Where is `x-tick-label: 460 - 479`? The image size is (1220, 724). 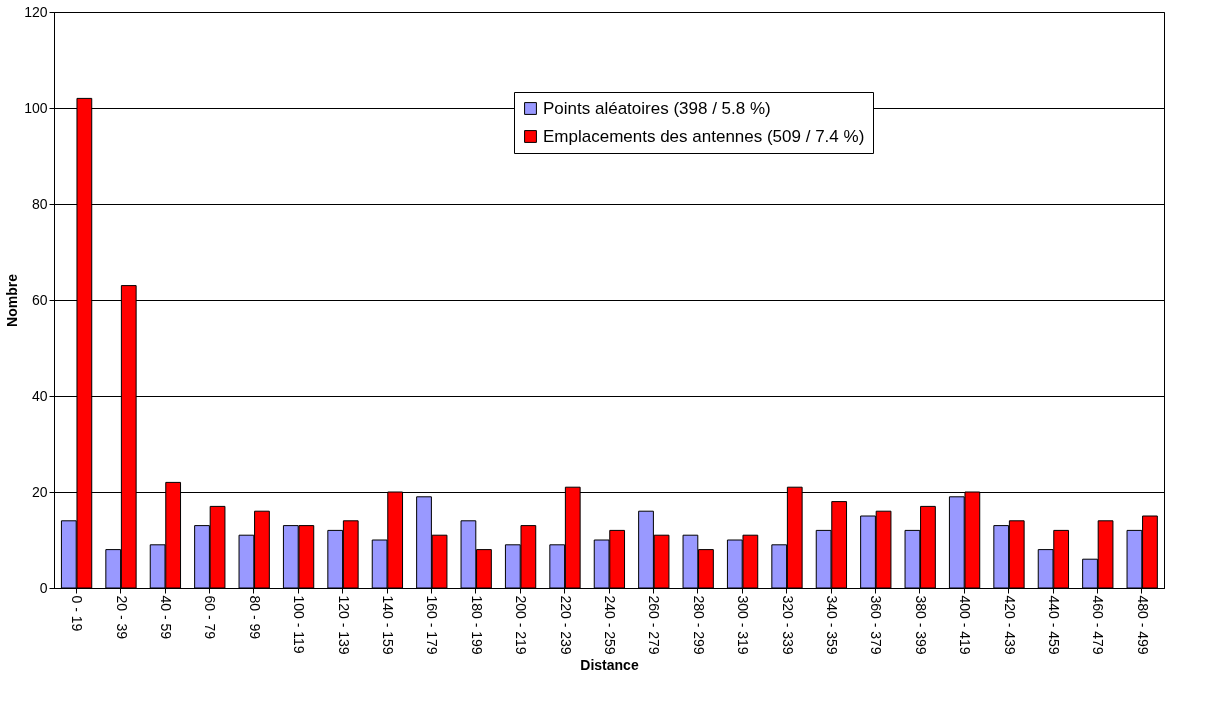 x-tick-label: 460 - 479 is located at coordinates (1098, 625).